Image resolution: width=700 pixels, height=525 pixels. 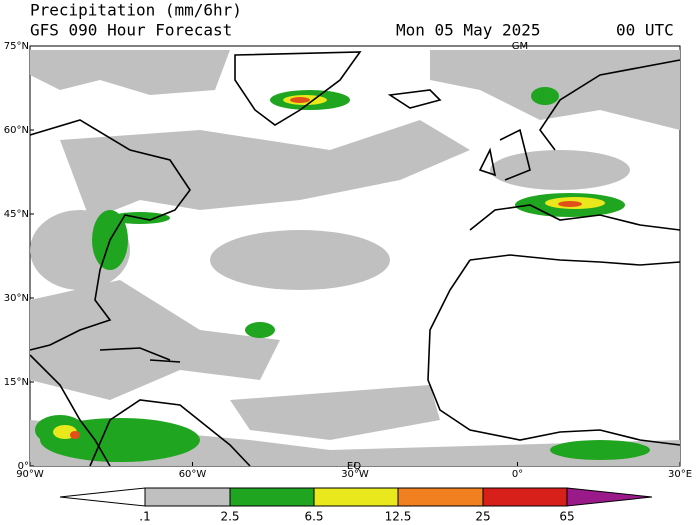 I want to click on lat-label: 75°N, so click(x=16, y=46).